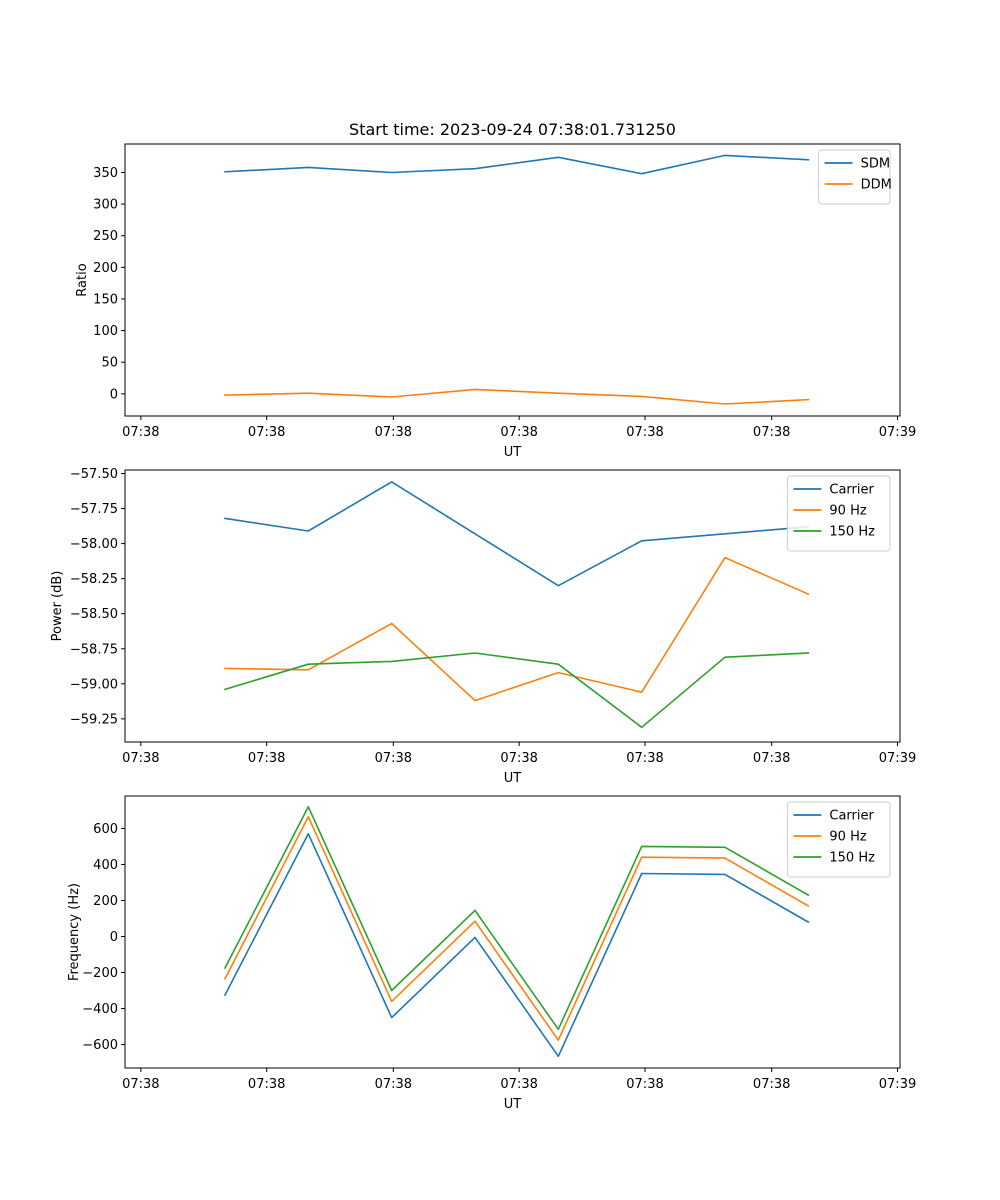 This screenshot has width=1000, height=1200. Describe the element at coordinates (94, 509) in the screenshot. I see `y-tick-label: −57.75` at that location.